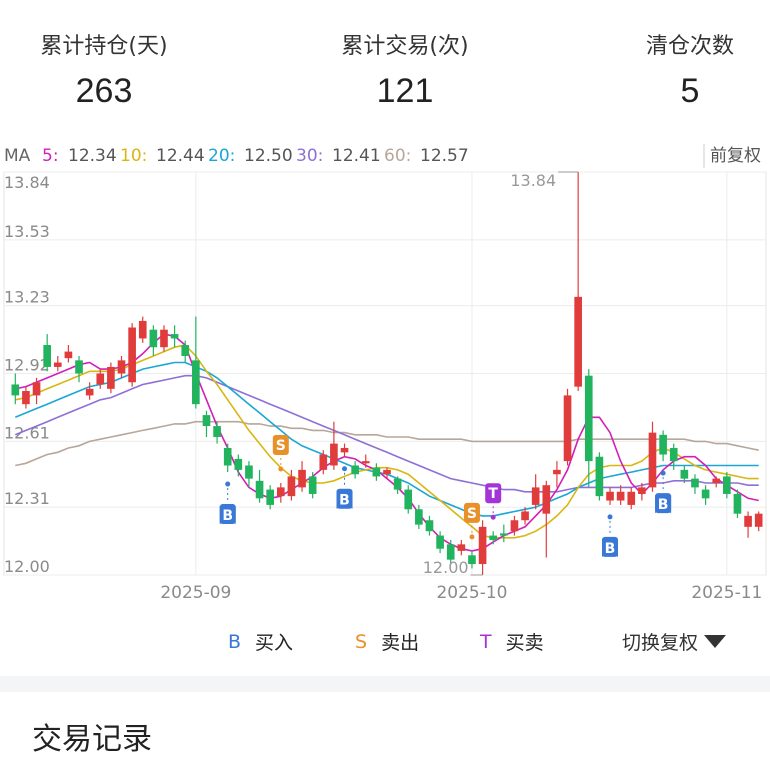 The image size is (770, 758). What do you see at coordinates (660, 643) in the screenshot?
I see `switch-adjust-label: 切换复权` at bounding box center [660, 643].